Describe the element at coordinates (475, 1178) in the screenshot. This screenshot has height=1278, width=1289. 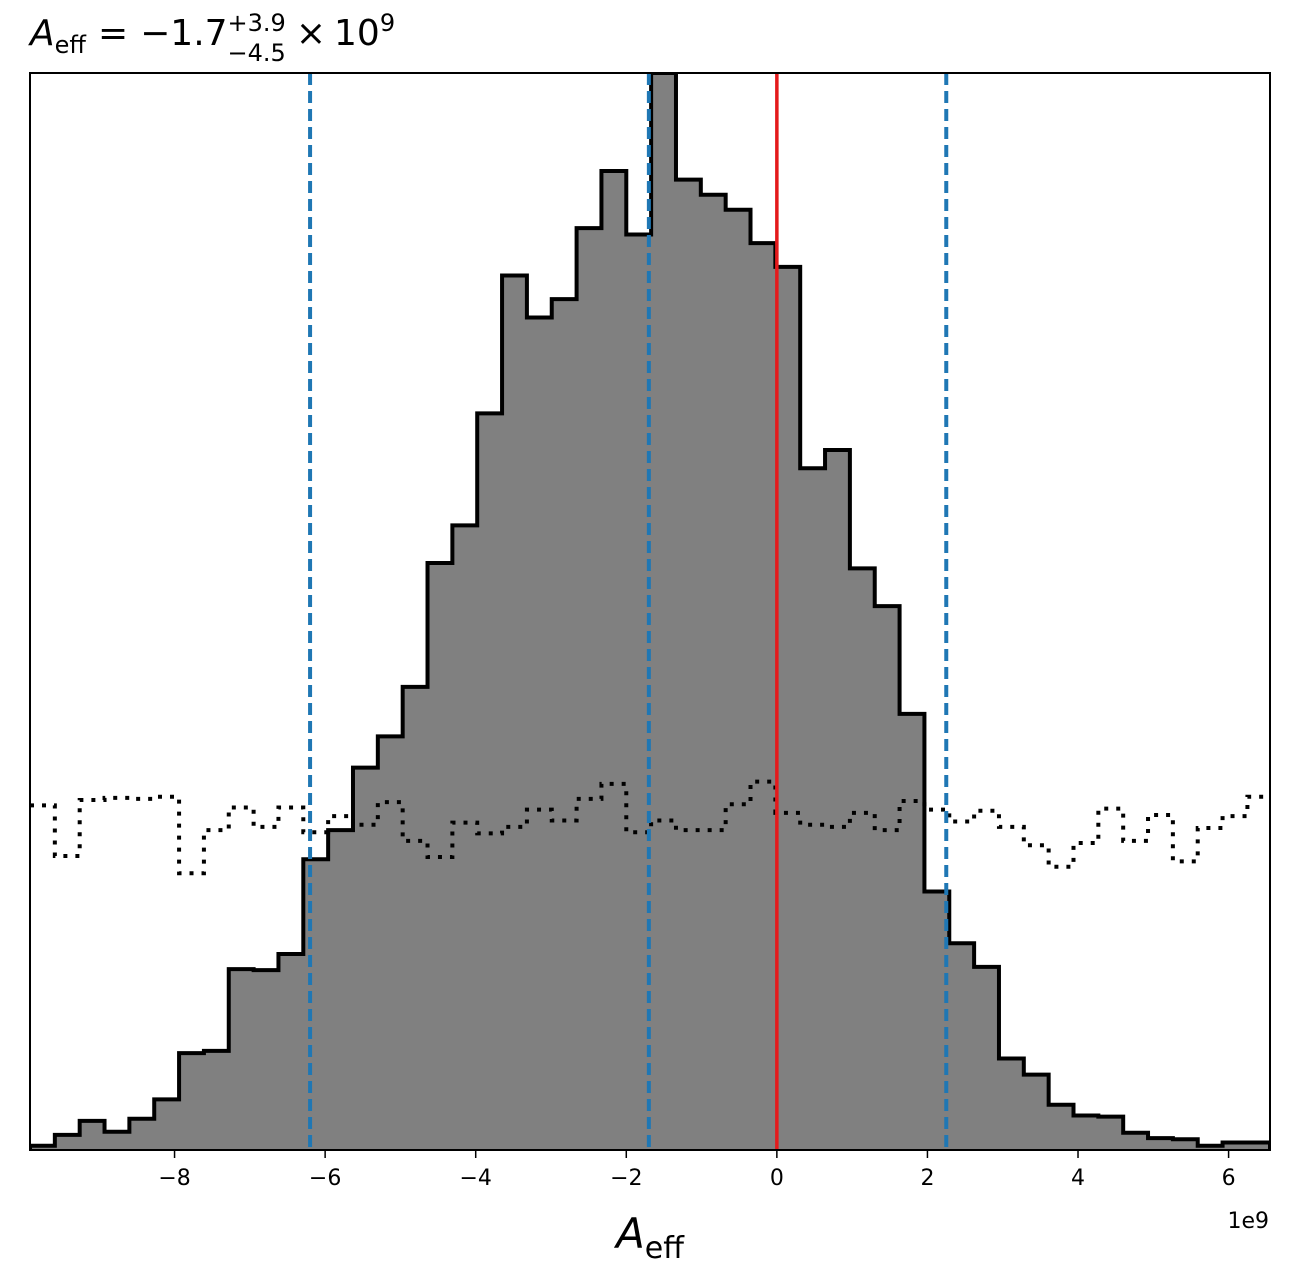
I see `x-tick-label: −4` at that location.